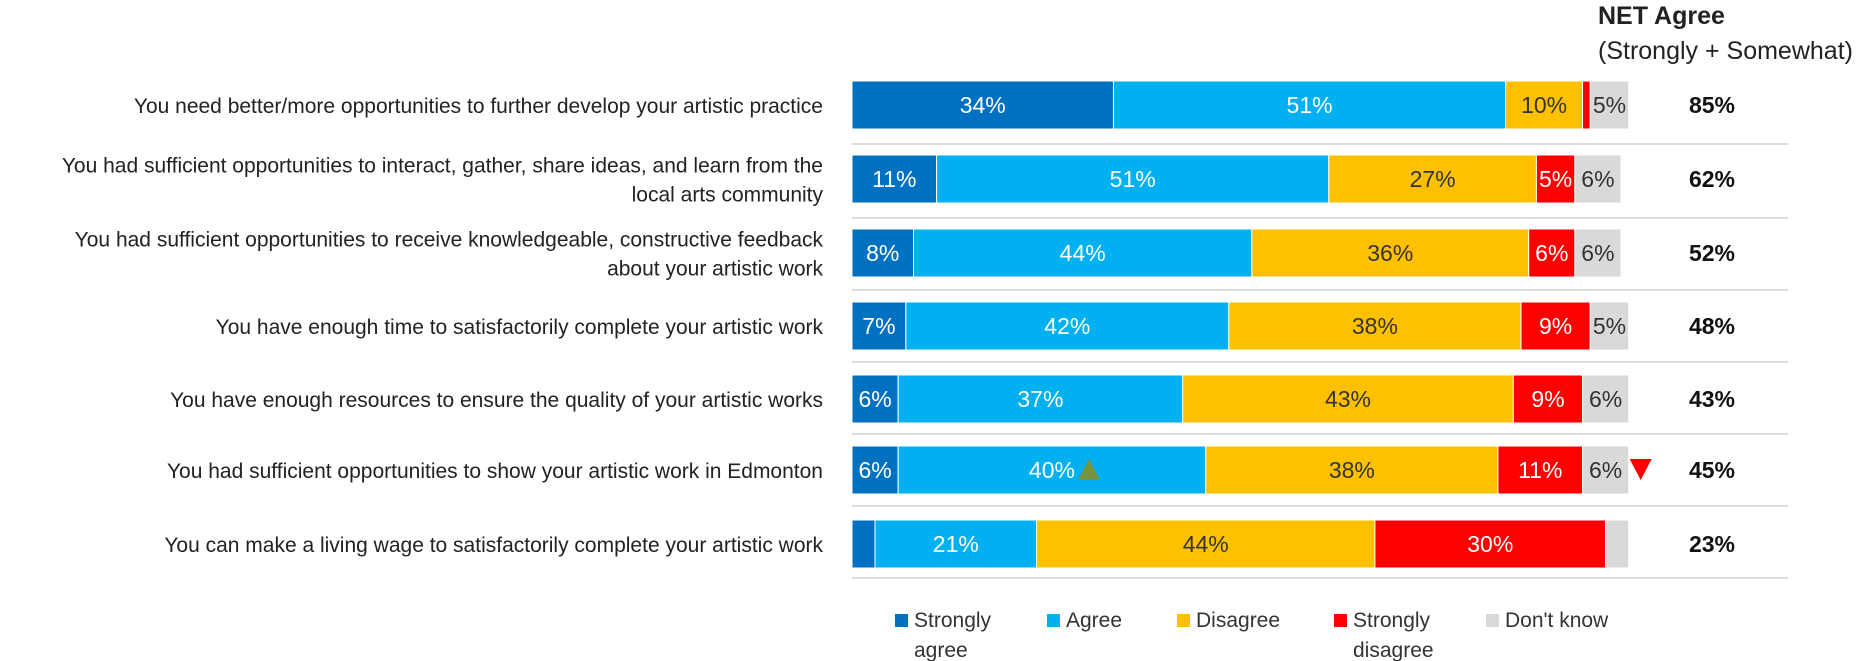  Describe the element at coordinates (1094, 620) in the screenshot. I see `legend-label: Agree` at that location.